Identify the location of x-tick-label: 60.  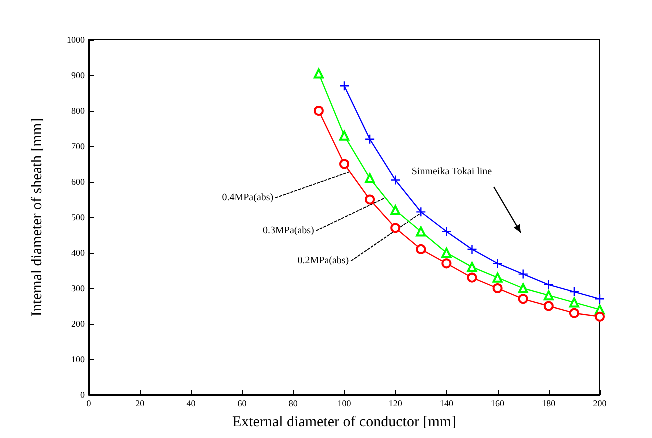
(243, 403).